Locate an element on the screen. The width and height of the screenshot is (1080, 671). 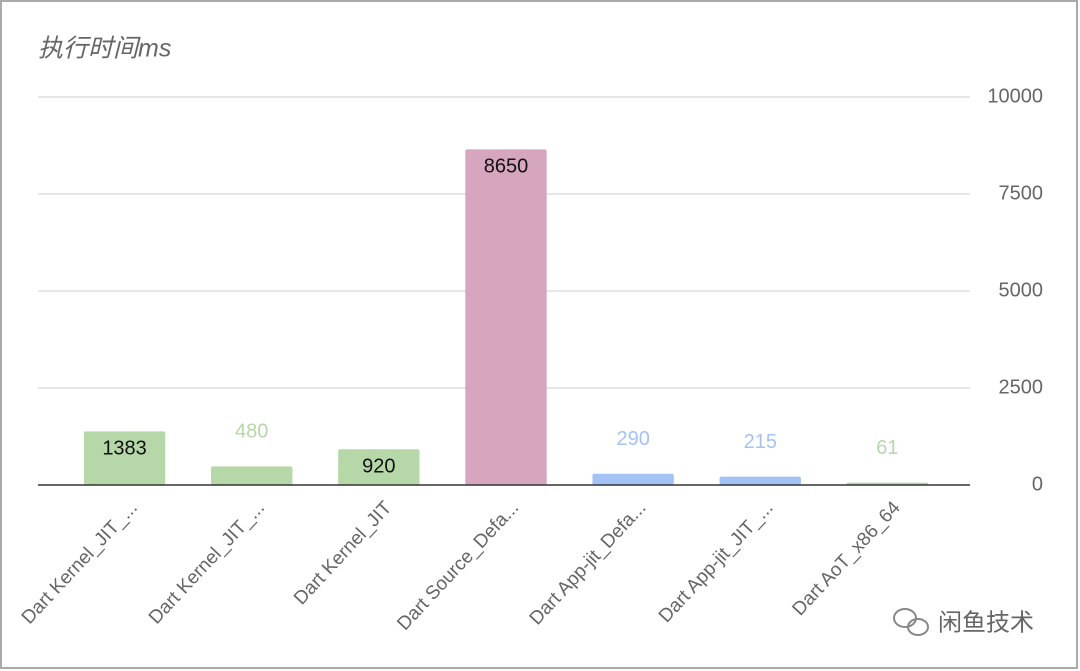
value-label: 8650 is located at coordinates (506, 167).